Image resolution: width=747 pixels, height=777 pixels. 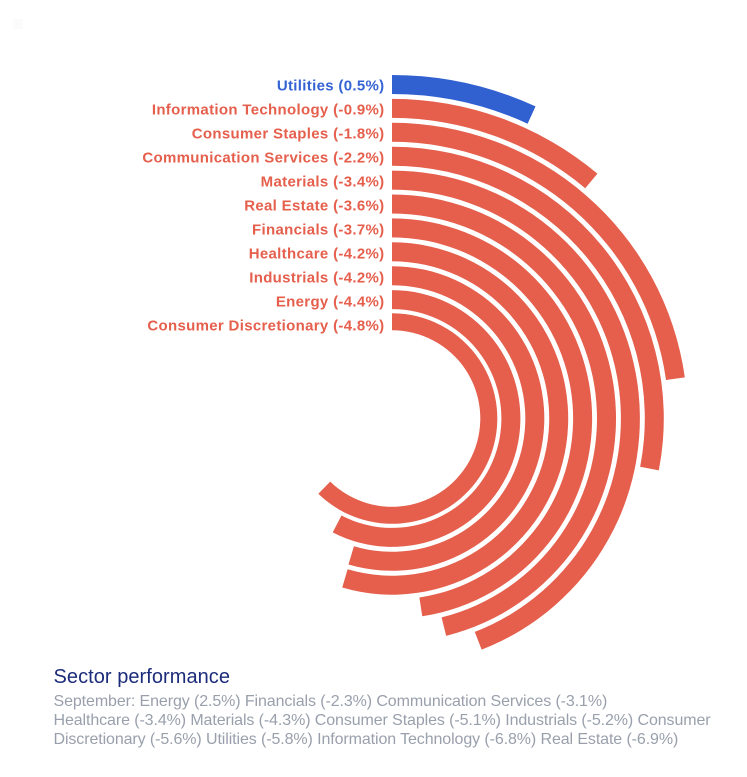 What do you see at coordinates (331, 86) in the screenshot?
I see `svg-text: Utilities (0.5%)` at bounding box center [331, 86].